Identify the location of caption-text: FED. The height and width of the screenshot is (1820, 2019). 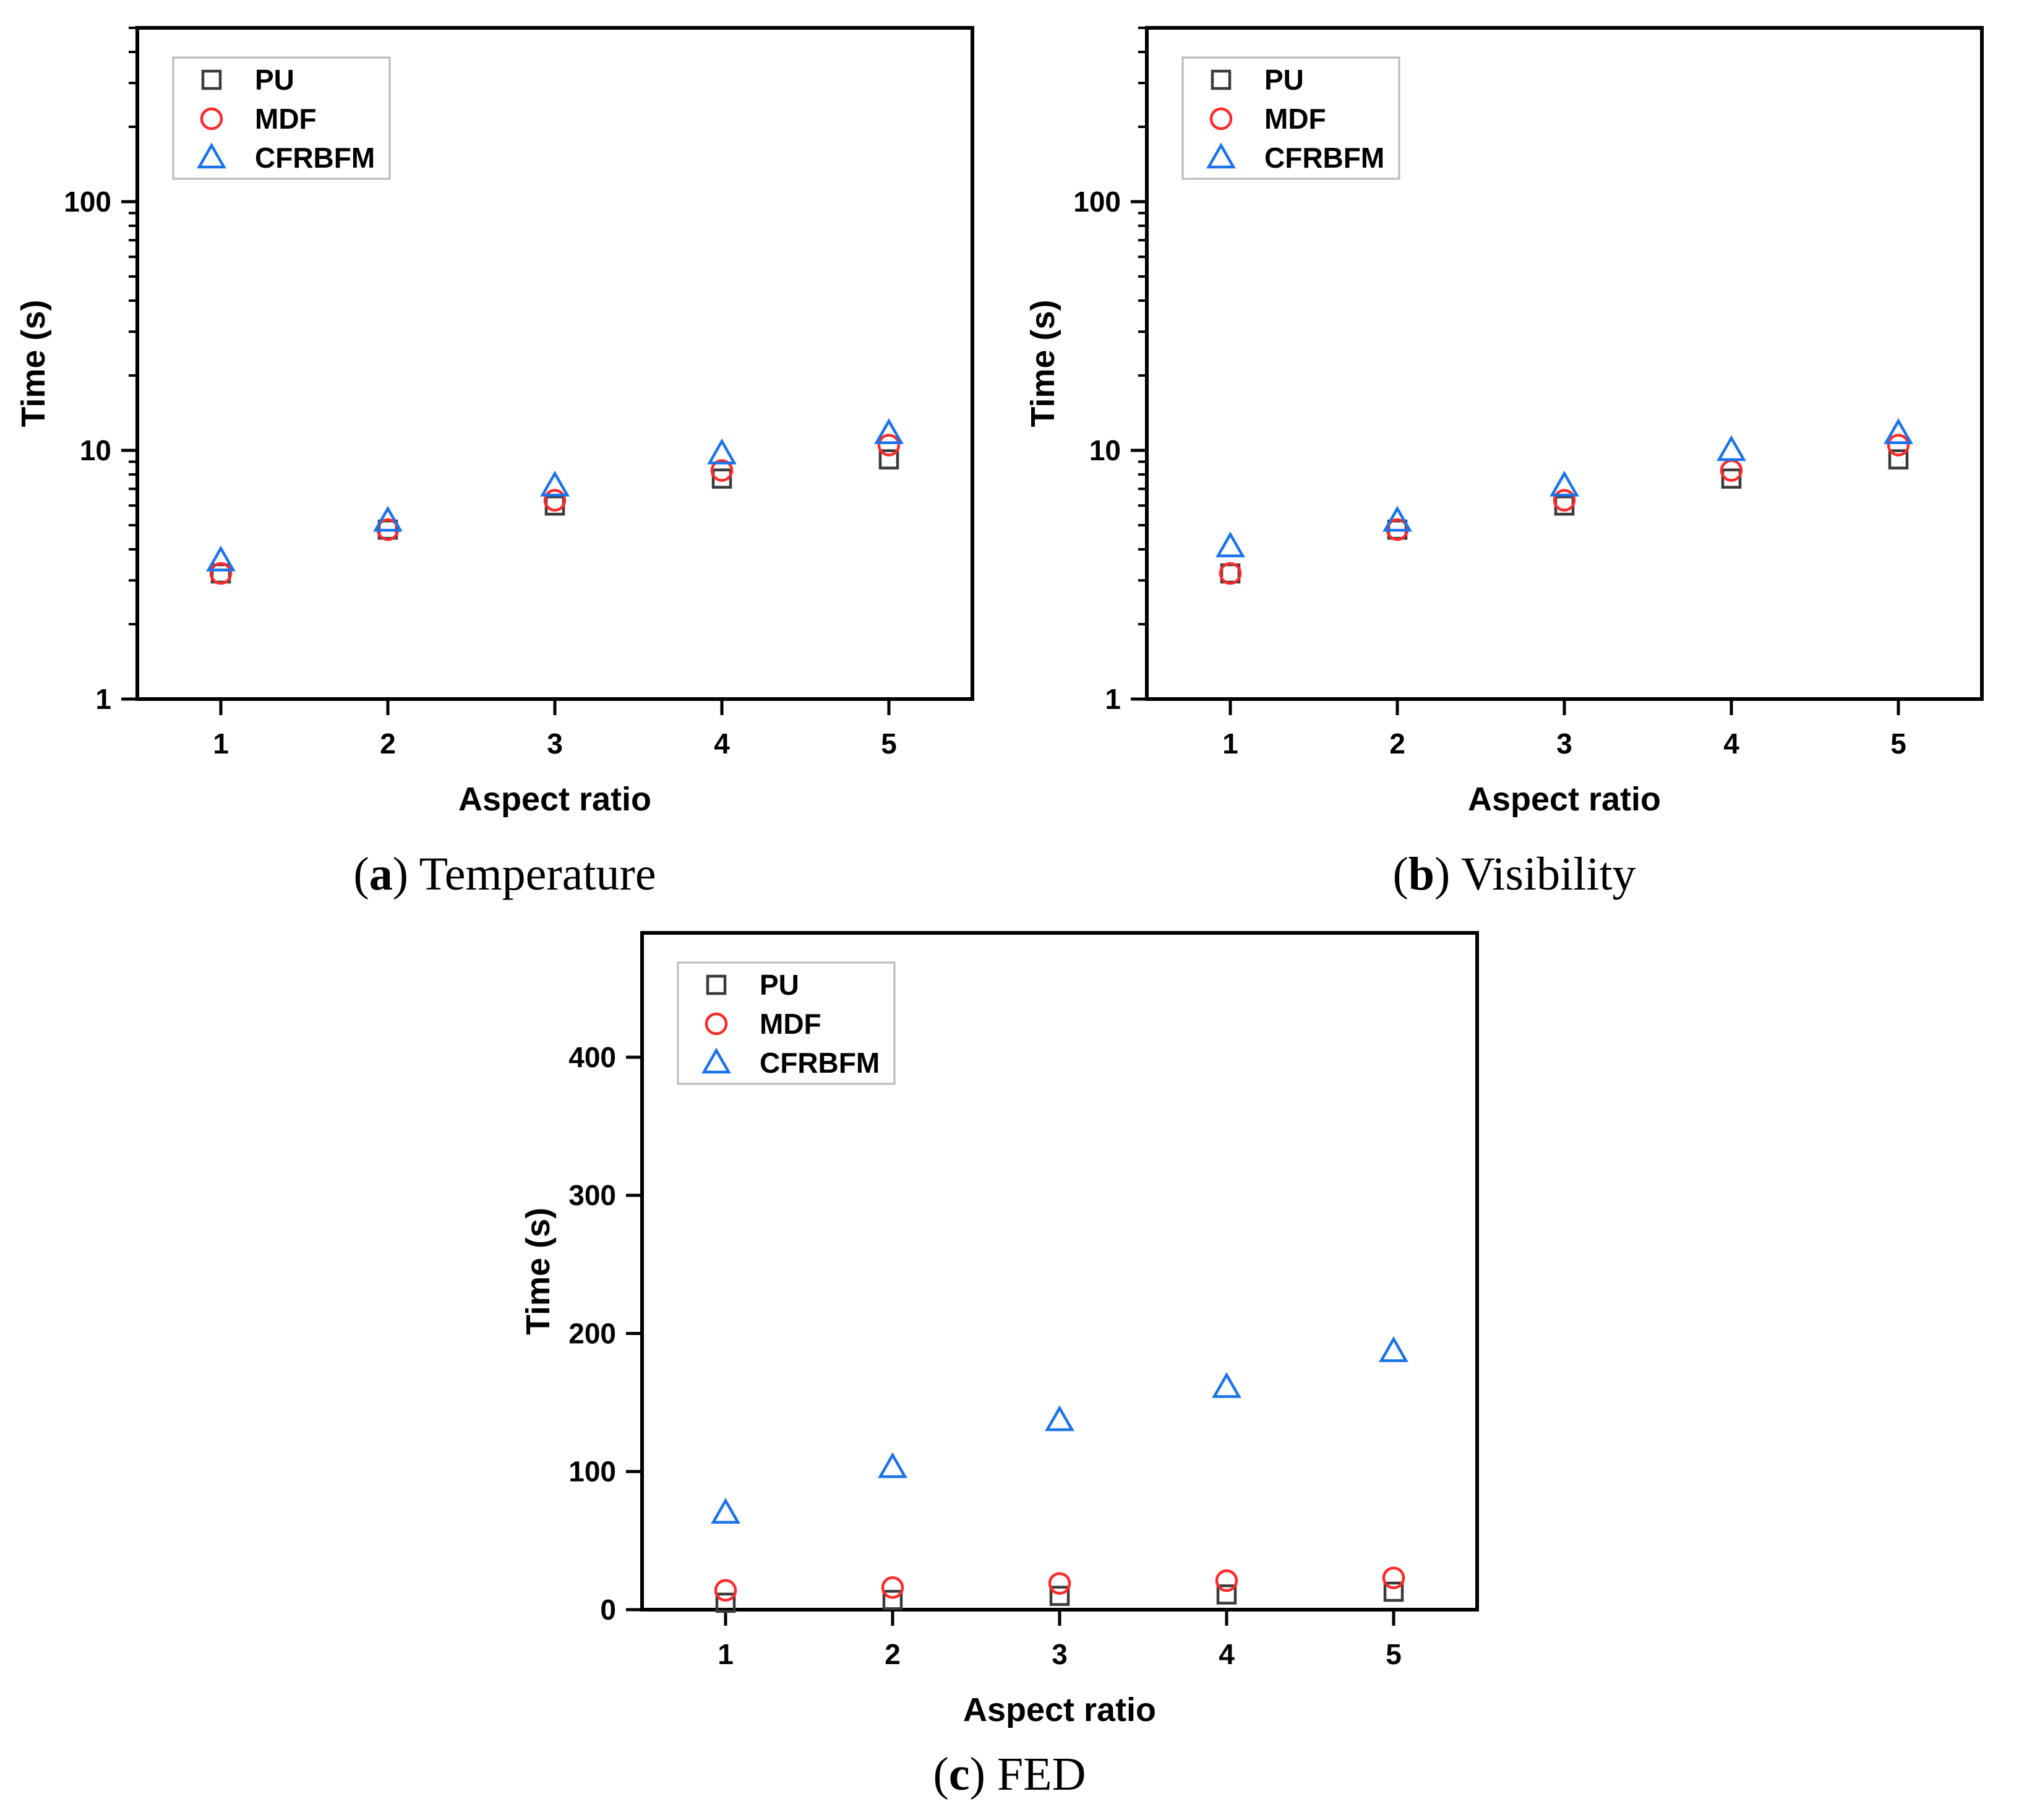
(1041, 1774).